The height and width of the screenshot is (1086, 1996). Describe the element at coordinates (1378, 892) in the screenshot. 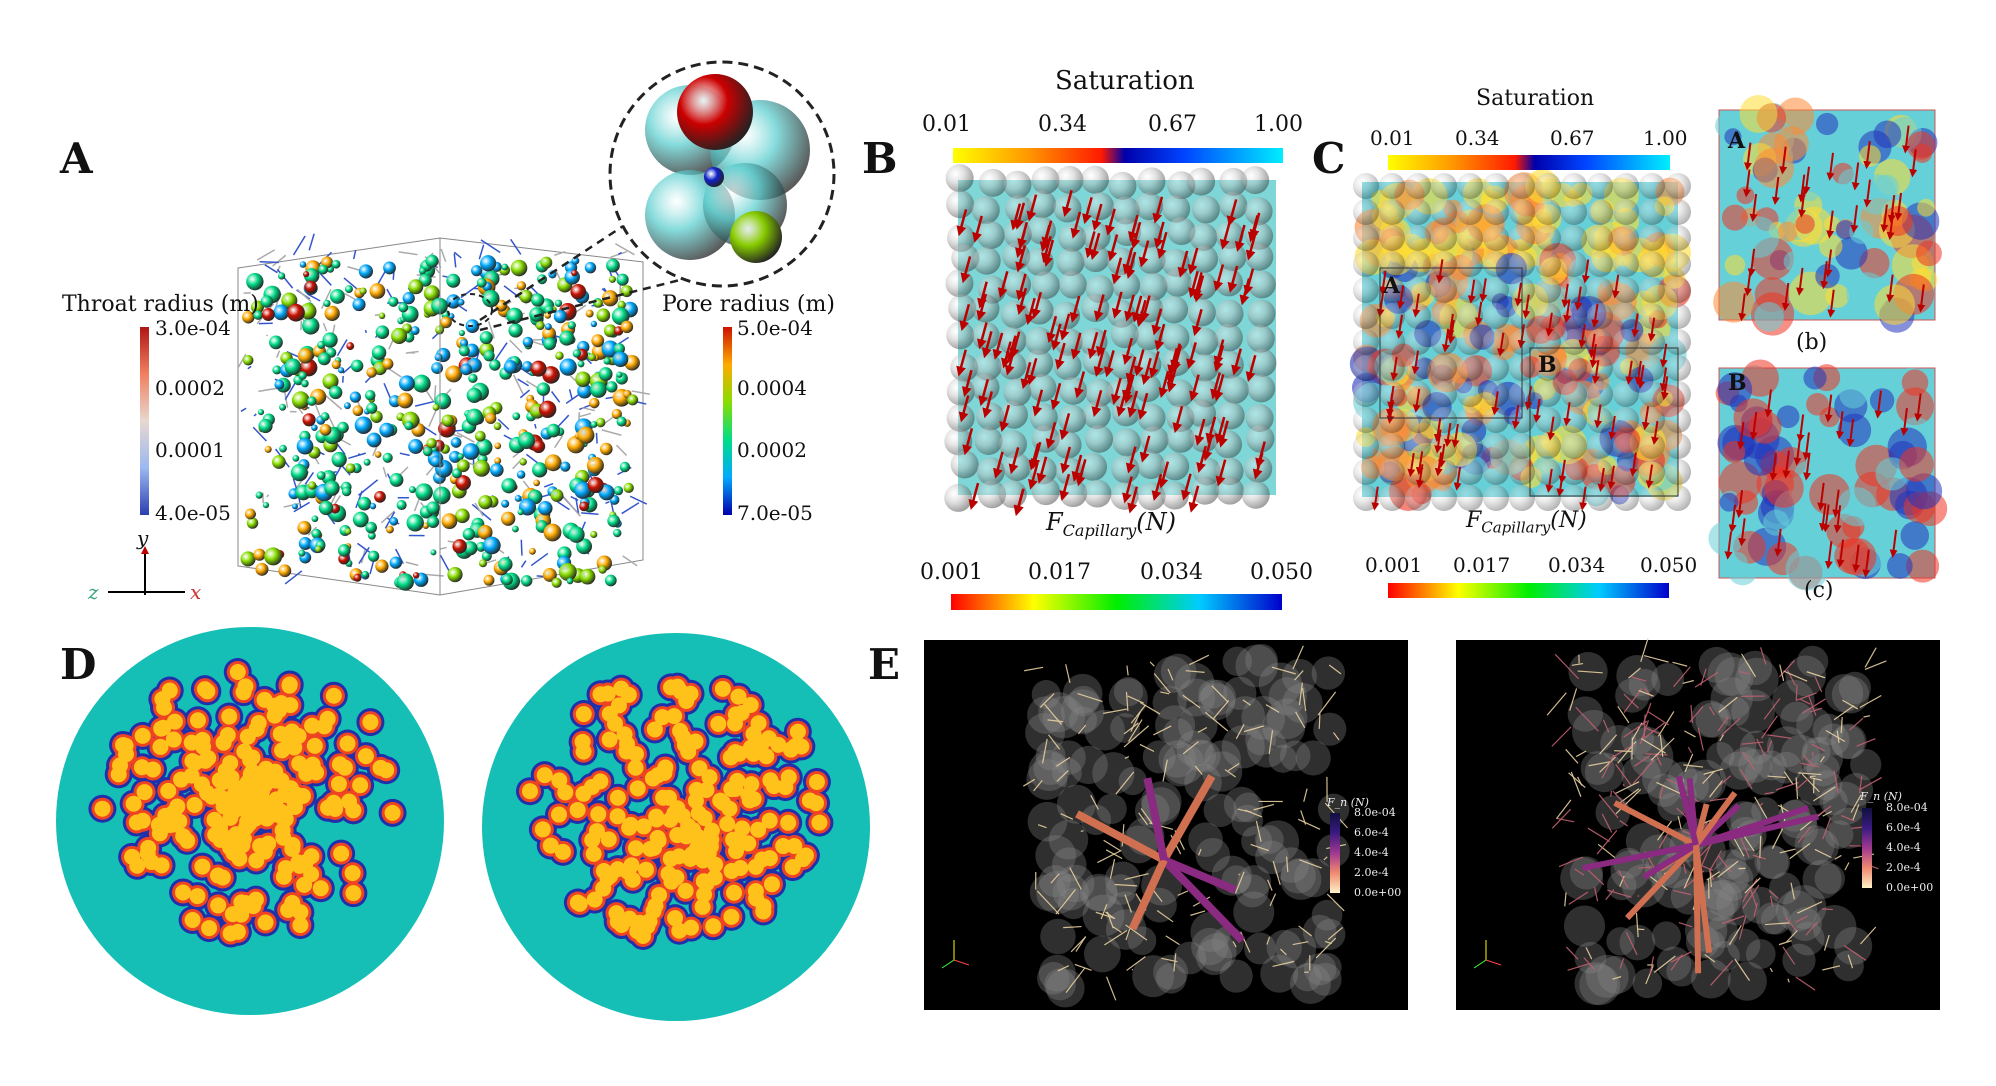

I see `e-left-tick-4: 0.0e+00` at that location.